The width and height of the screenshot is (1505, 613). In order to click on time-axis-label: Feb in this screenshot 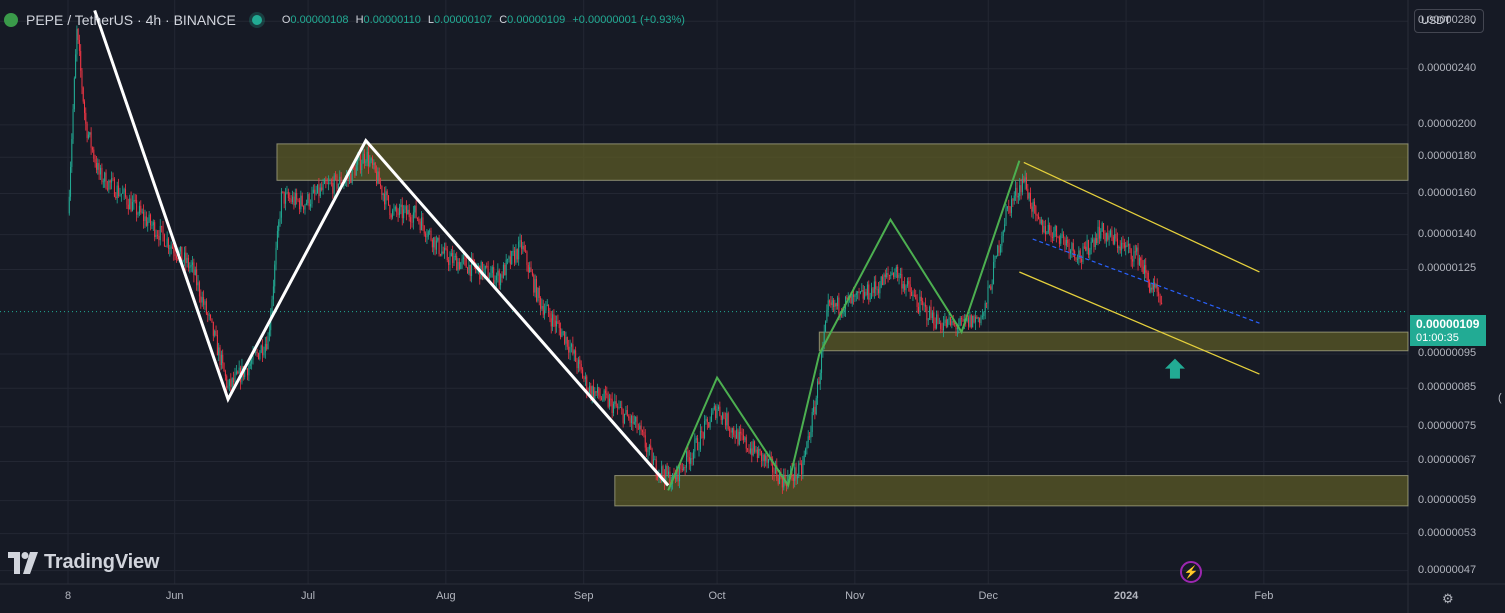, I will do `click(1264, 596)`.